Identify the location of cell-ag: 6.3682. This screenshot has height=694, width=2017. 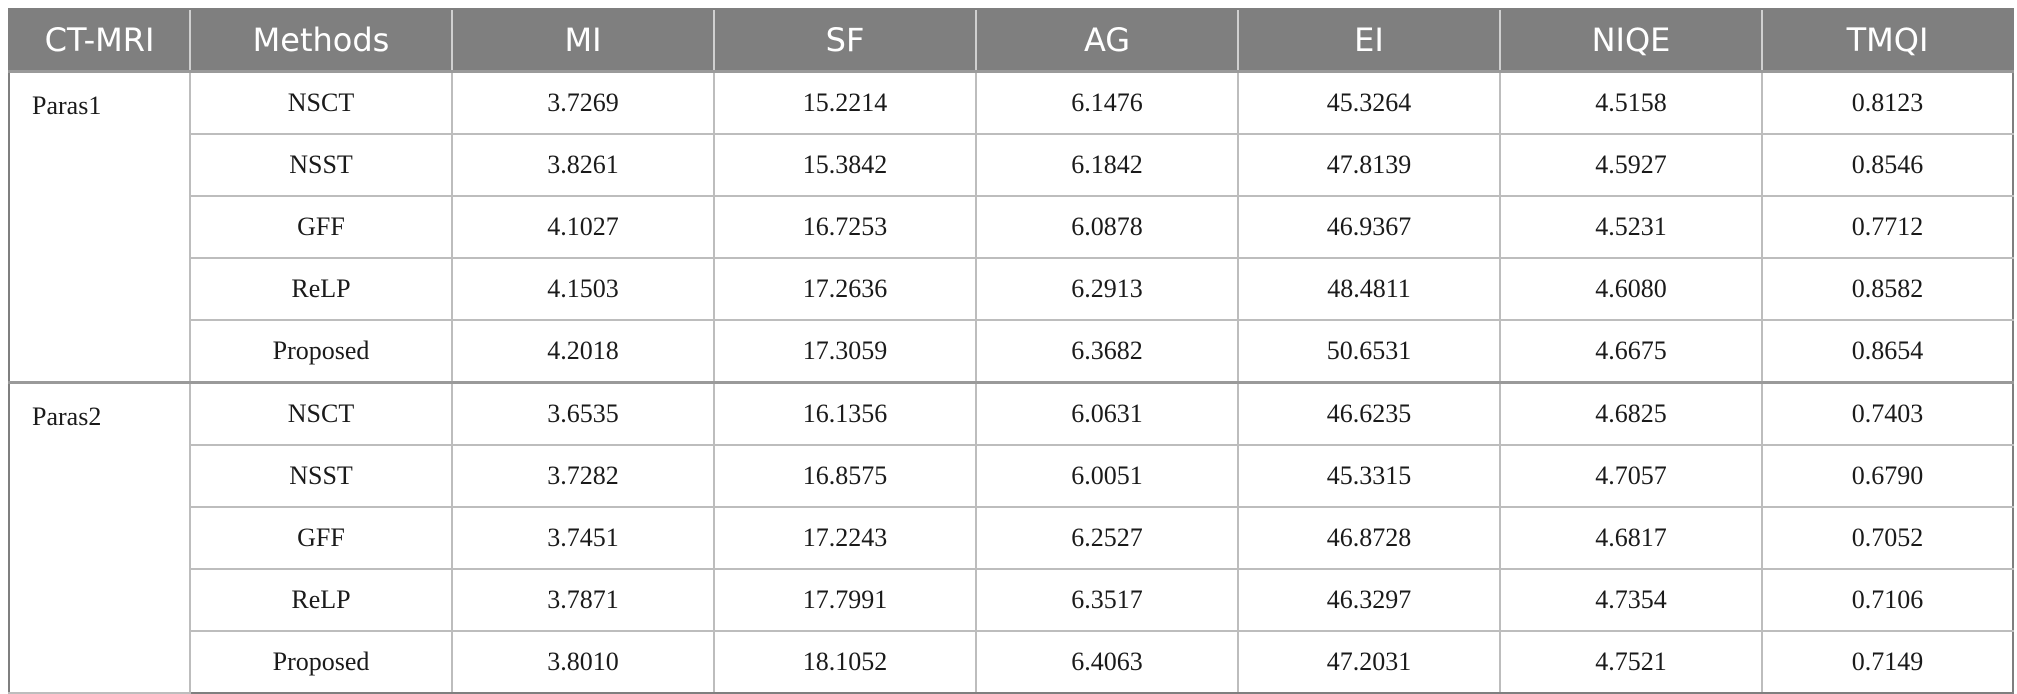
(1107, 351).